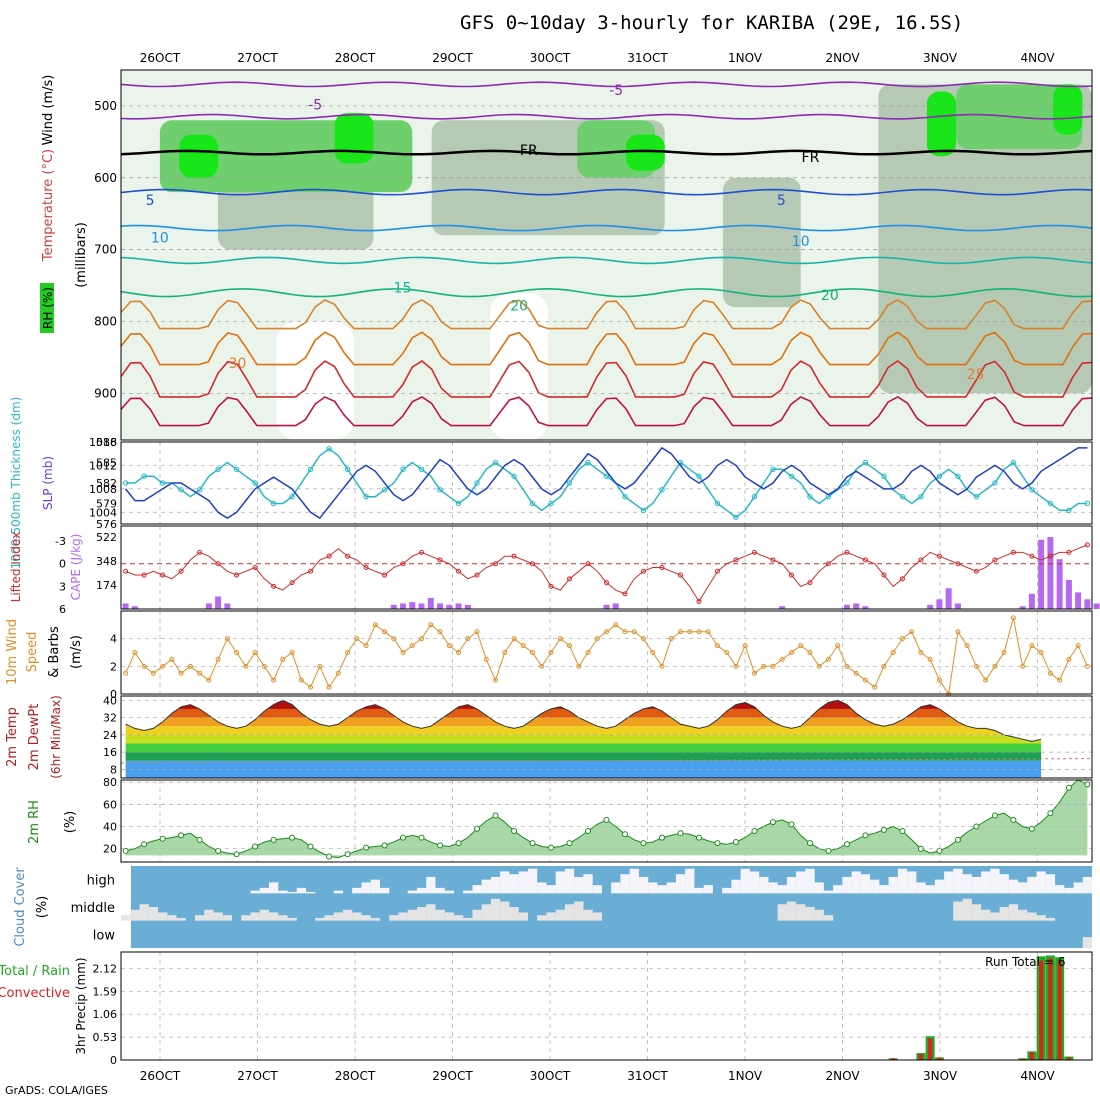  What do you see at coordinates (93, 908) in the screenshot?
I see `cloud-row-label-middle: middle` at bounding box center [93, 908].